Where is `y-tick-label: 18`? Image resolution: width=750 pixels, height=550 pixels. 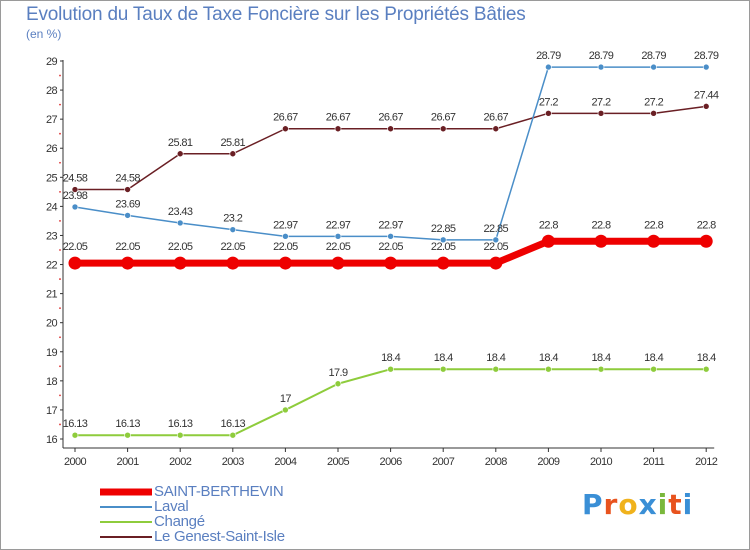 y-tick-label: 18 is located at coordinates (52, 382).